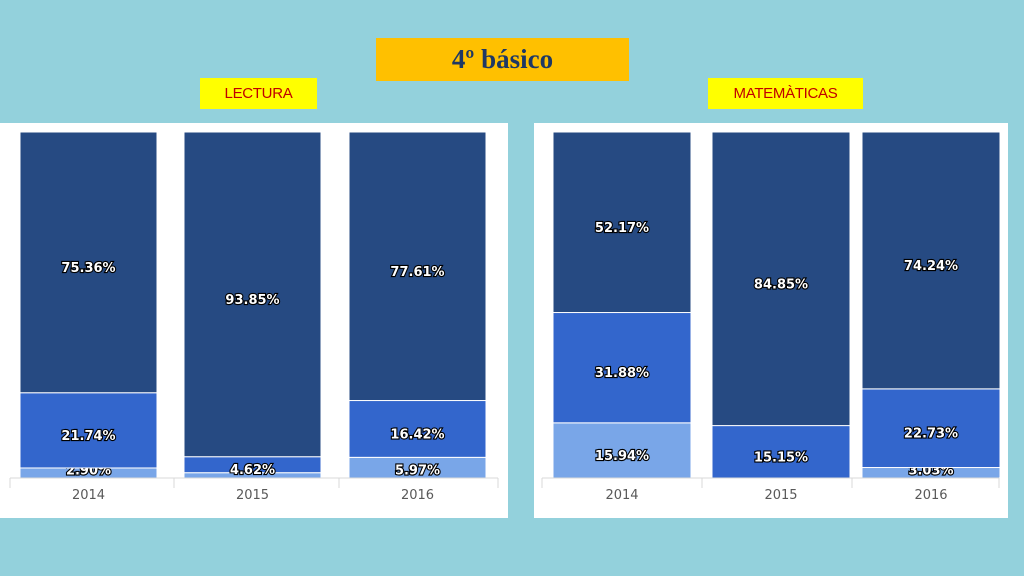  Describe the element at coordinates (417, 272) in the screenshot. I see `data-label-top-2016: 77.61%` at that location.